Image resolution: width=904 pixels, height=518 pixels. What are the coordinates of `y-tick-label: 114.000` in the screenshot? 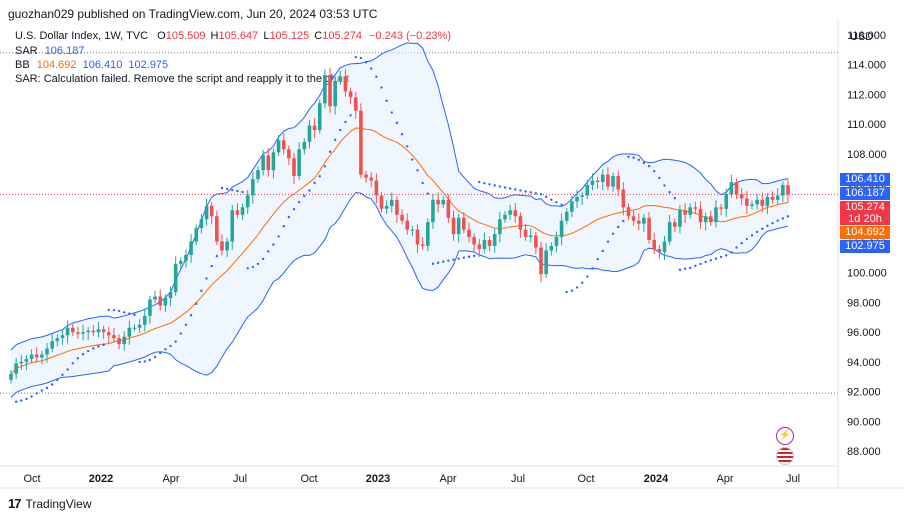 It's located at (866, 66).